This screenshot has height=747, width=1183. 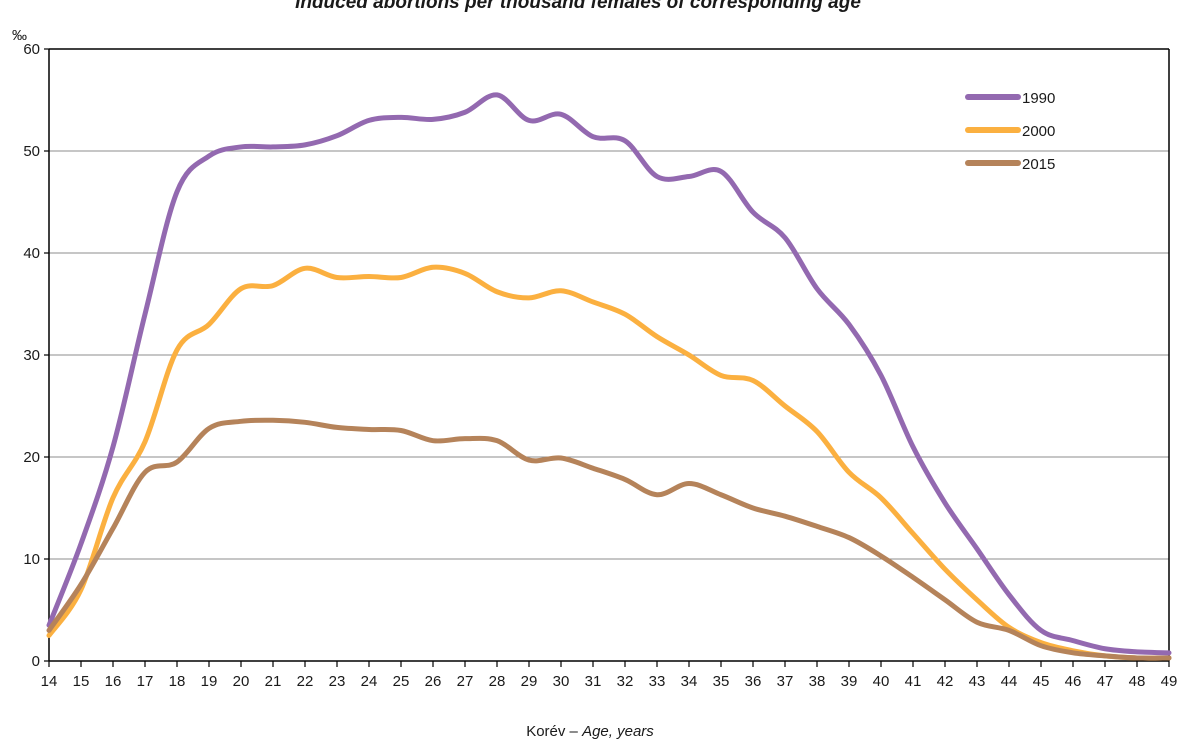 I want to click on legend-label-2015: 2015, so click(x=1038, y=164).